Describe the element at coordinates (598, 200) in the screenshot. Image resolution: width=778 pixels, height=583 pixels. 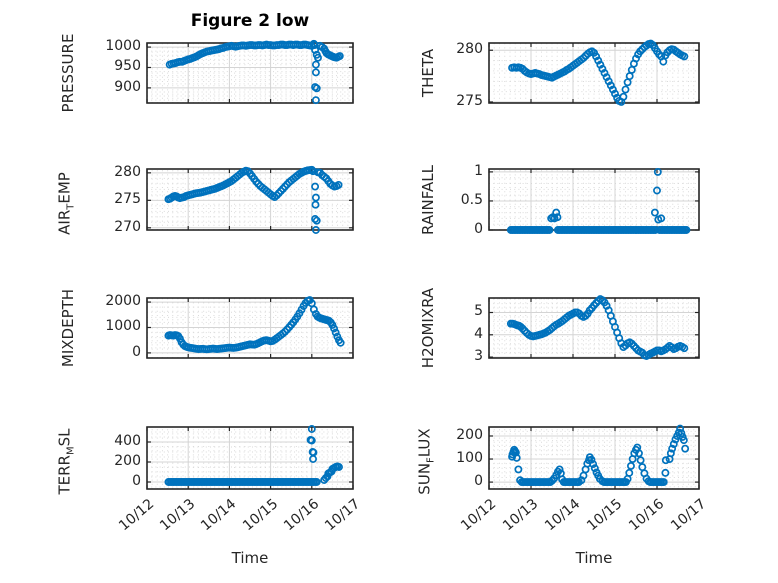
I see `data-series-rainfall` at that location.